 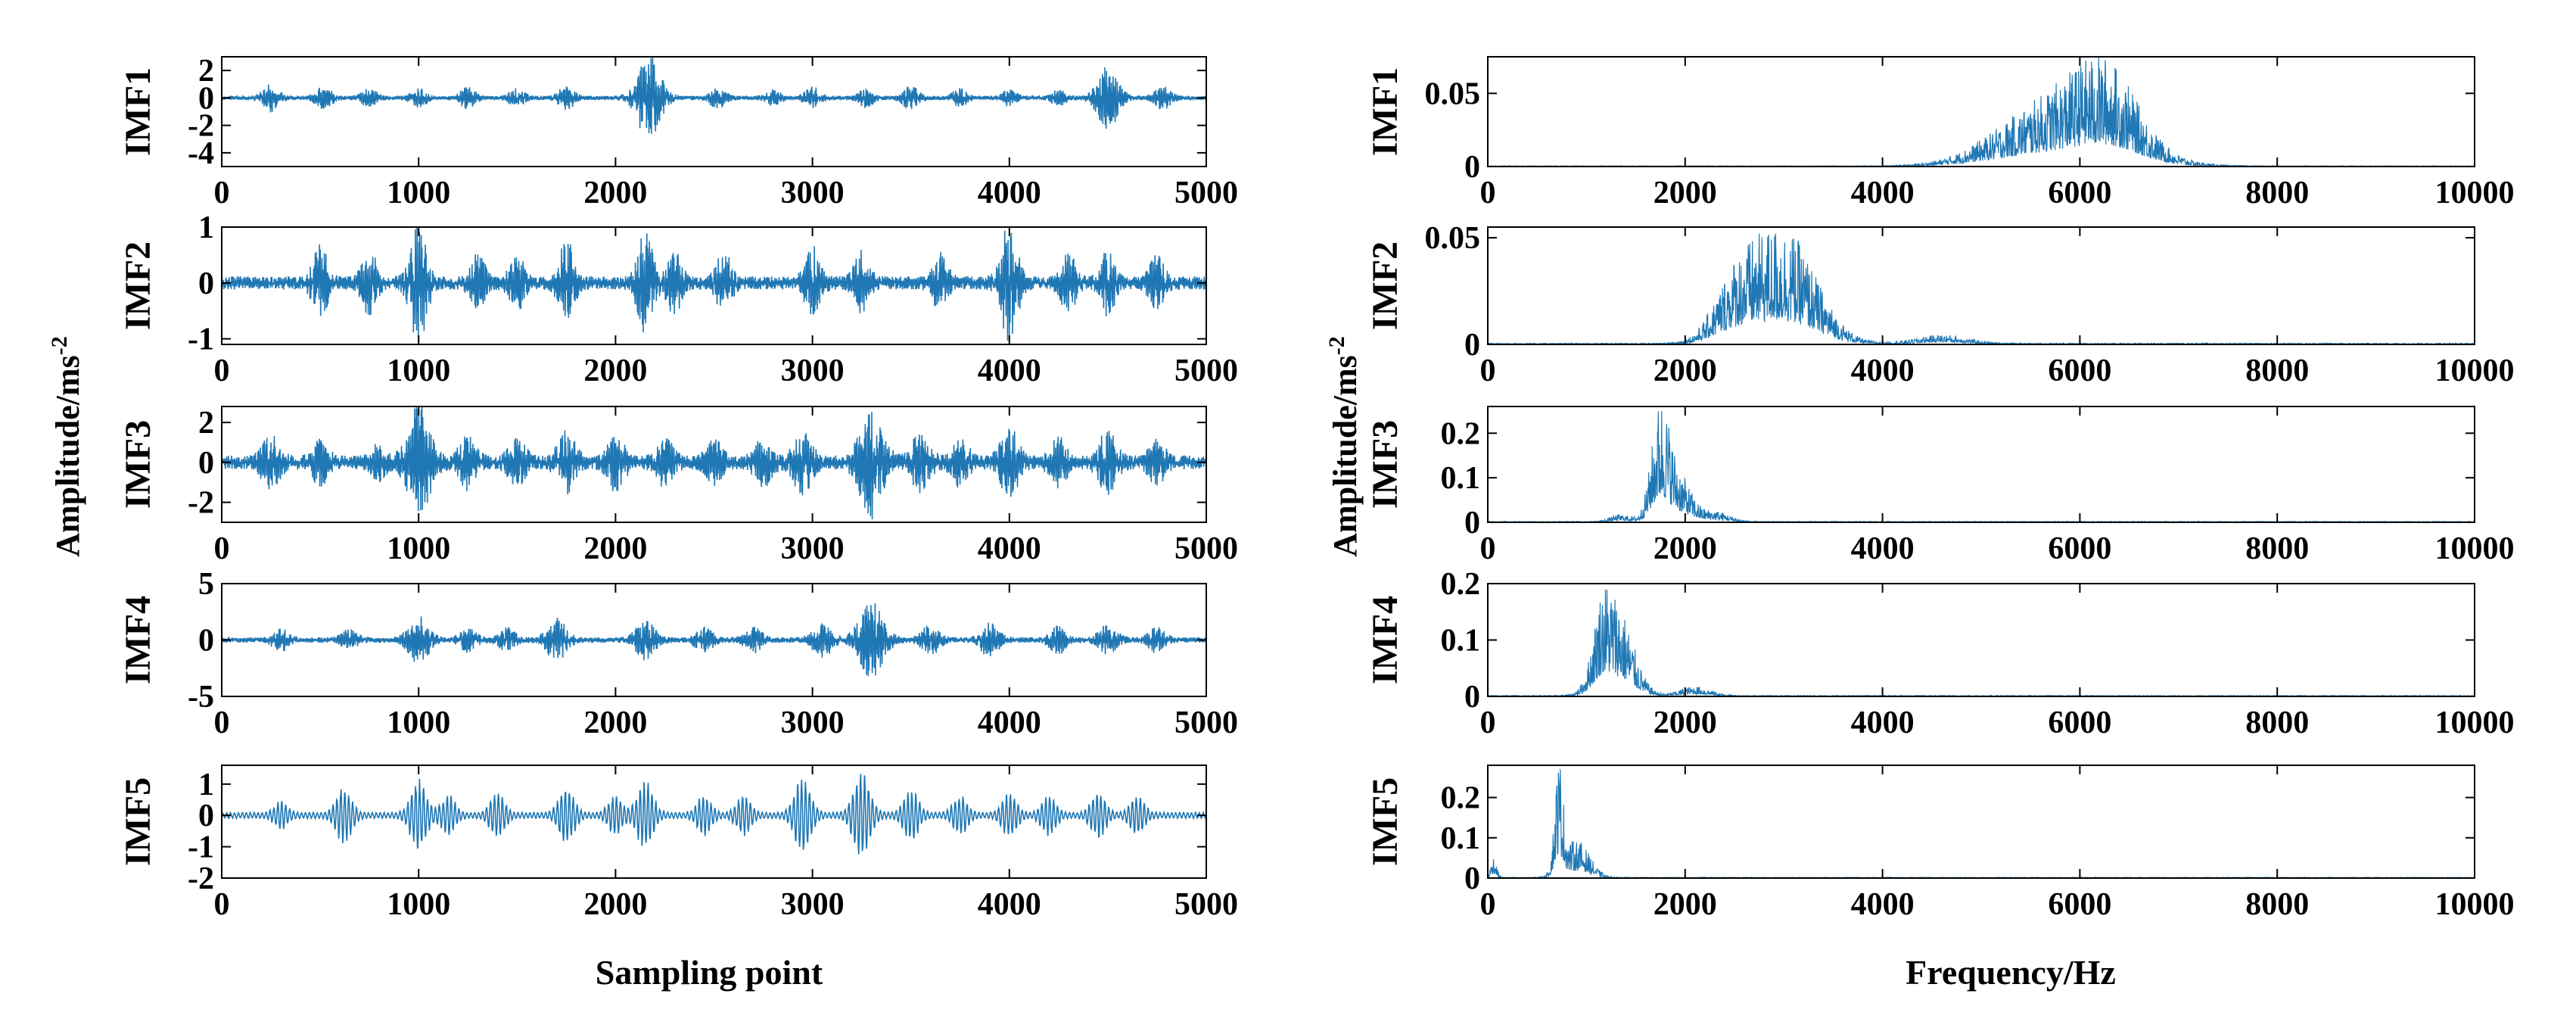 What do you see at coordinates (66, 446) in the screenshot?
I see `left-ylabel: Amplitude/ms-2` at bounding box center [66, 446].